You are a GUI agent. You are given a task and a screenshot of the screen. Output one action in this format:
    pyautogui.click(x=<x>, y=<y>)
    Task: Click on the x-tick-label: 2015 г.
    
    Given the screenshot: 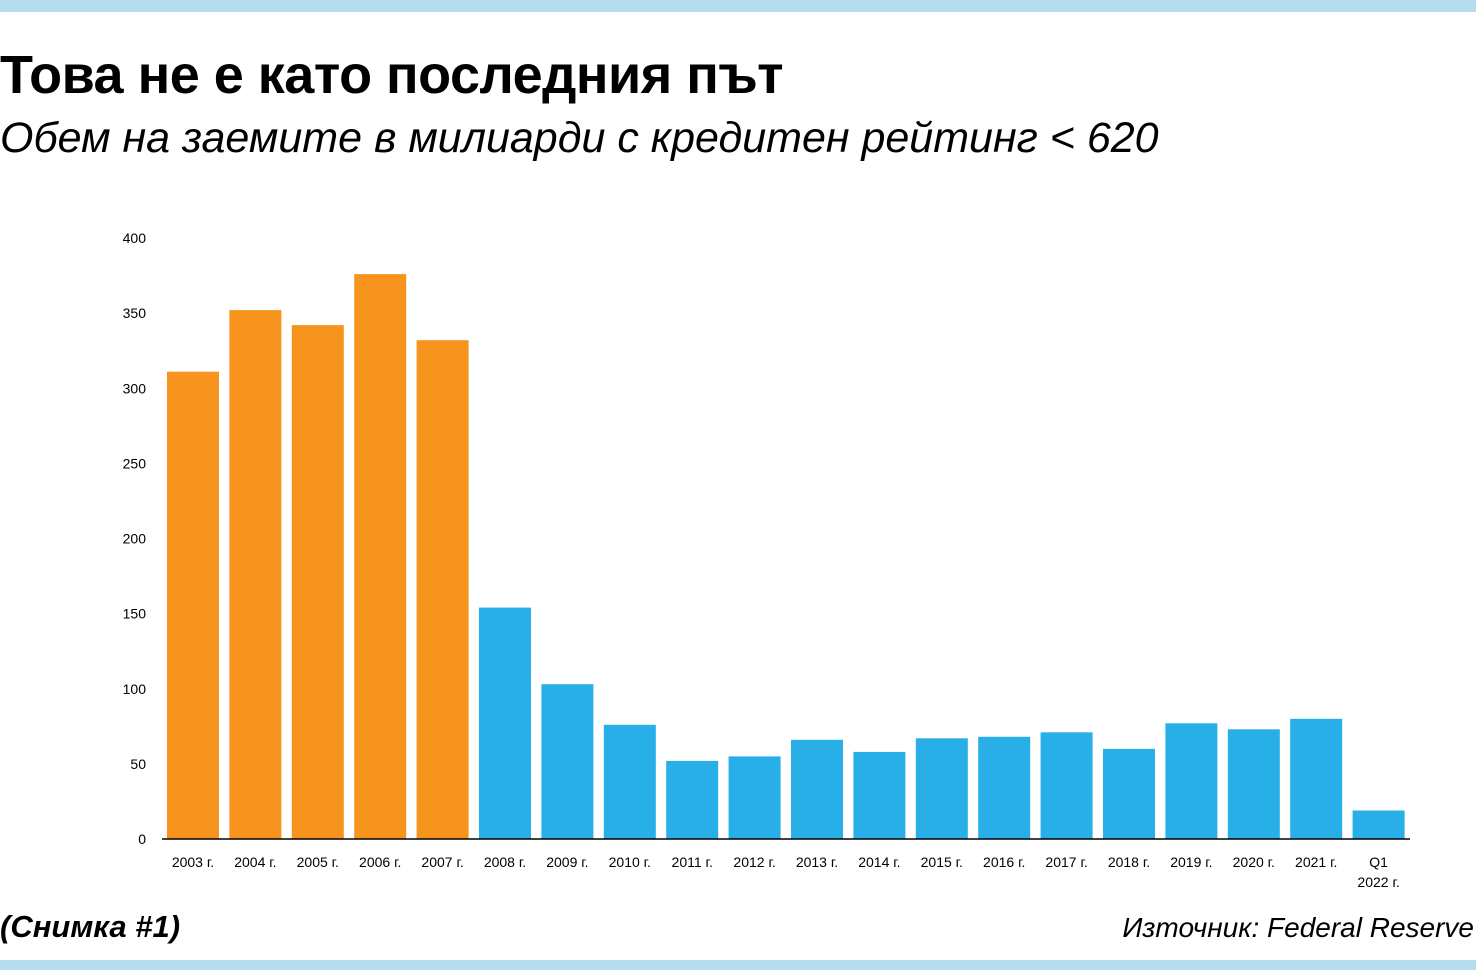 What is the action you would take?
    pyautogui.click(x=942, y=862)
    